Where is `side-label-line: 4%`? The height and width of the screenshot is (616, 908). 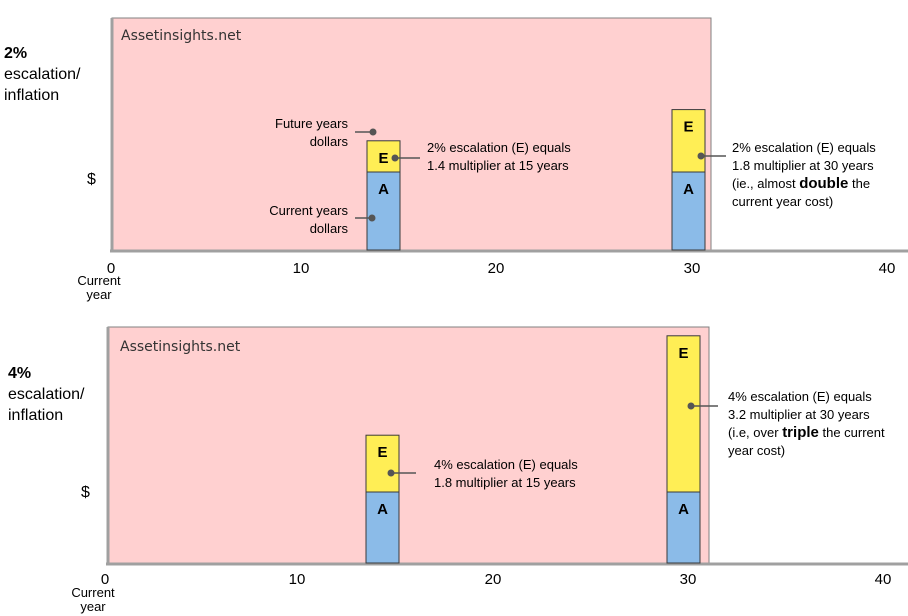
side-label-line: 4% is located at coordinates (19, 373).